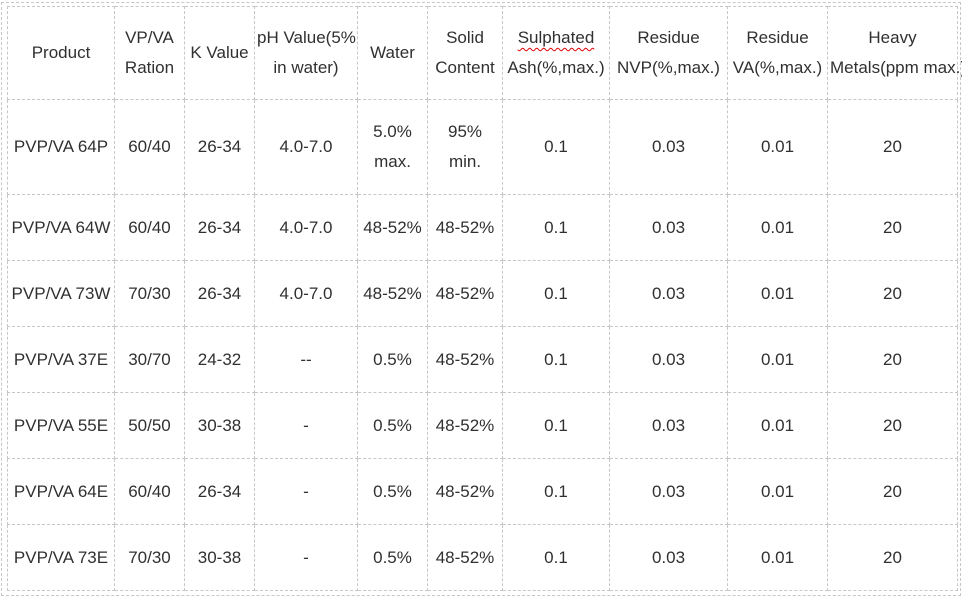 The width and height of the screenshot is (962, 604). What do you see at coordinates (777, 53) in the screenshot?
I see `header-cell-residue-va: Residue VA(%,max.)` at bounding box center [777, 53].